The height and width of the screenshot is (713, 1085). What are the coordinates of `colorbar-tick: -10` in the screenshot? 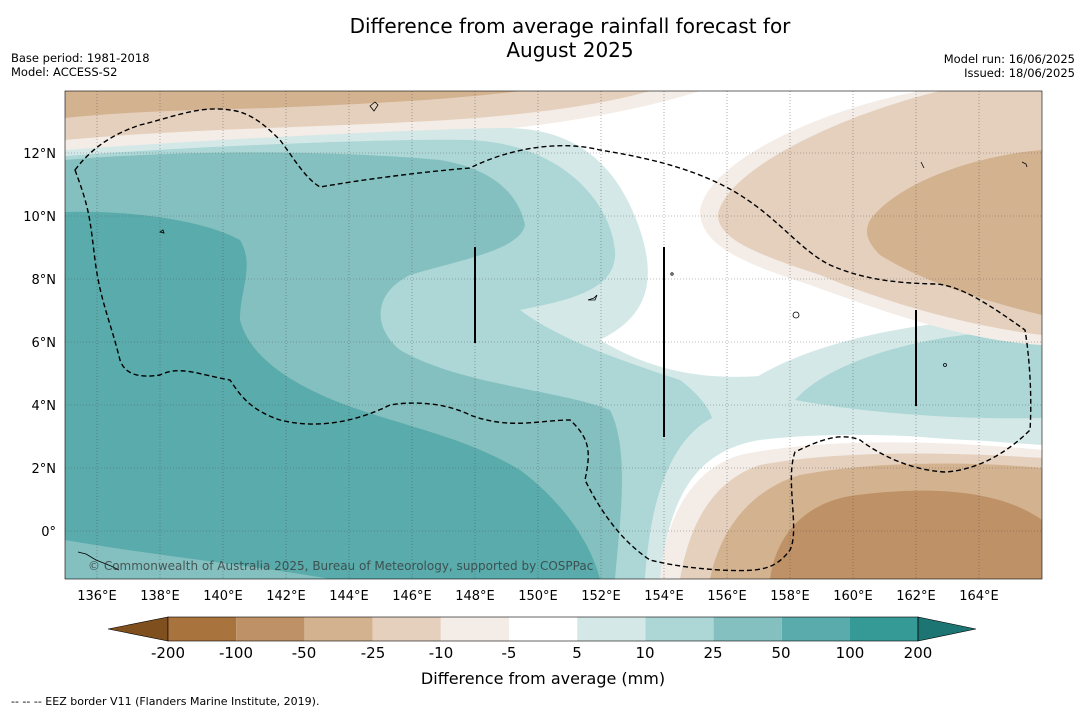 It's located at (441, 653).